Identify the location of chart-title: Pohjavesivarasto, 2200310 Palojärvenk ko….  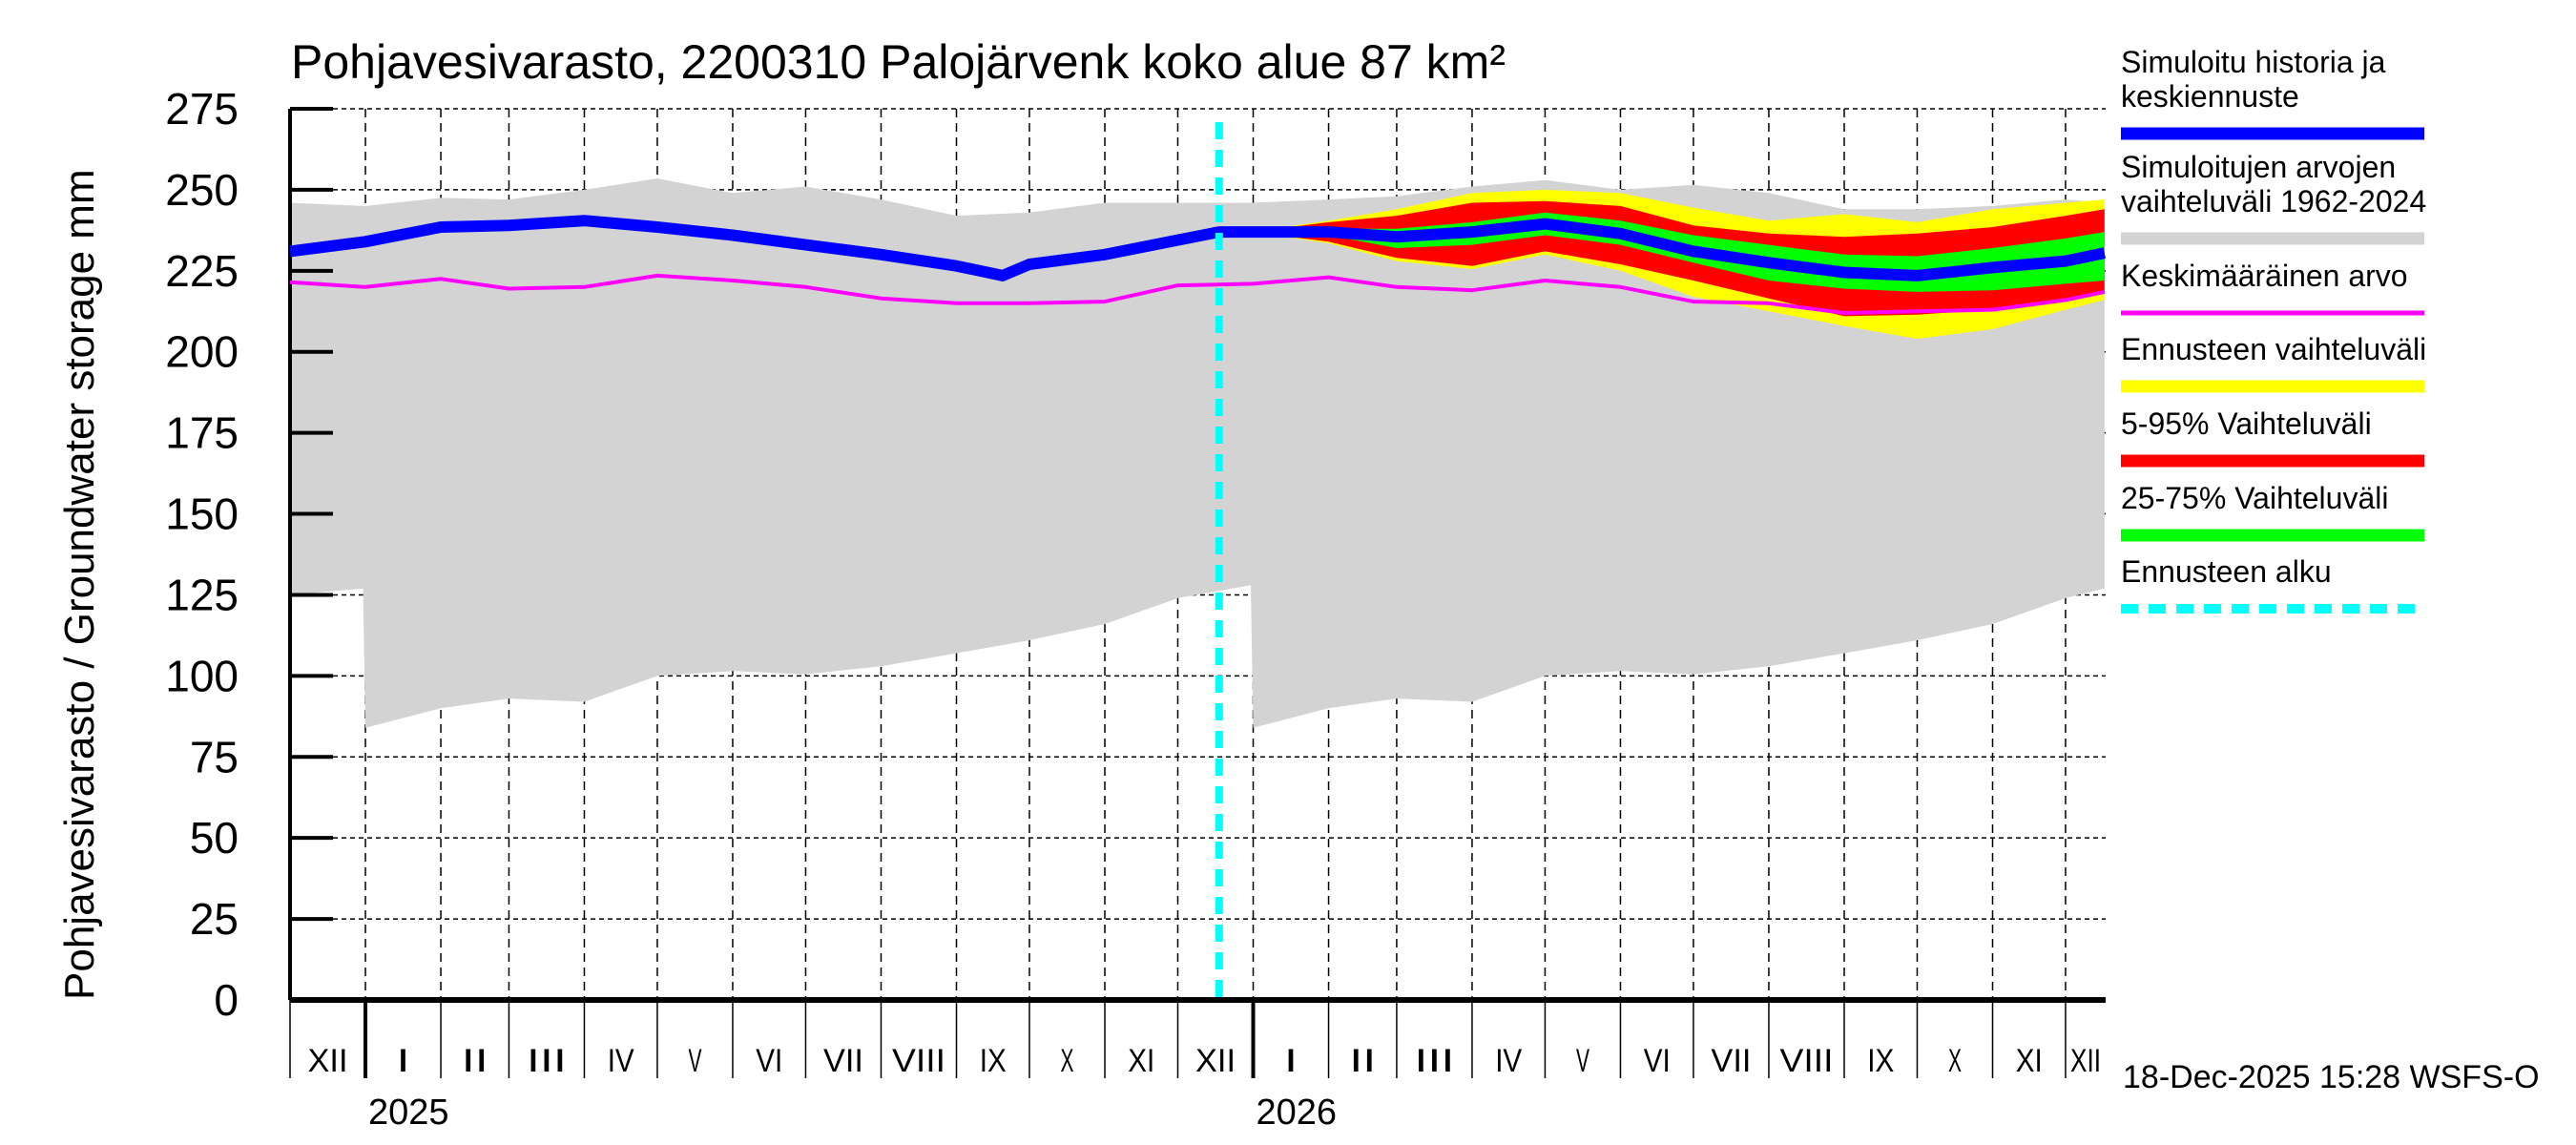
(898, 62).